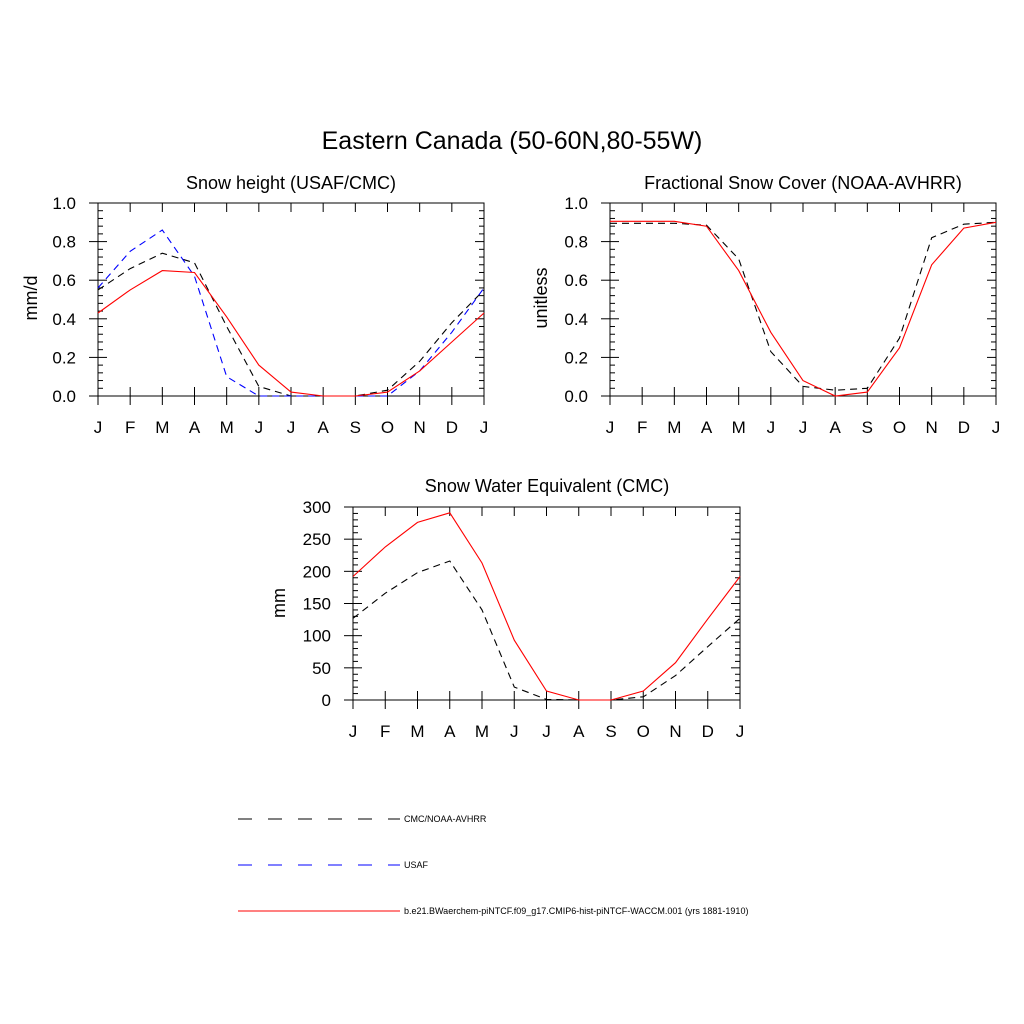 Image resolution: width=1024 pixels, height=1024 pixels. I want to click on y-tick-label: 200, so click(317, 571).